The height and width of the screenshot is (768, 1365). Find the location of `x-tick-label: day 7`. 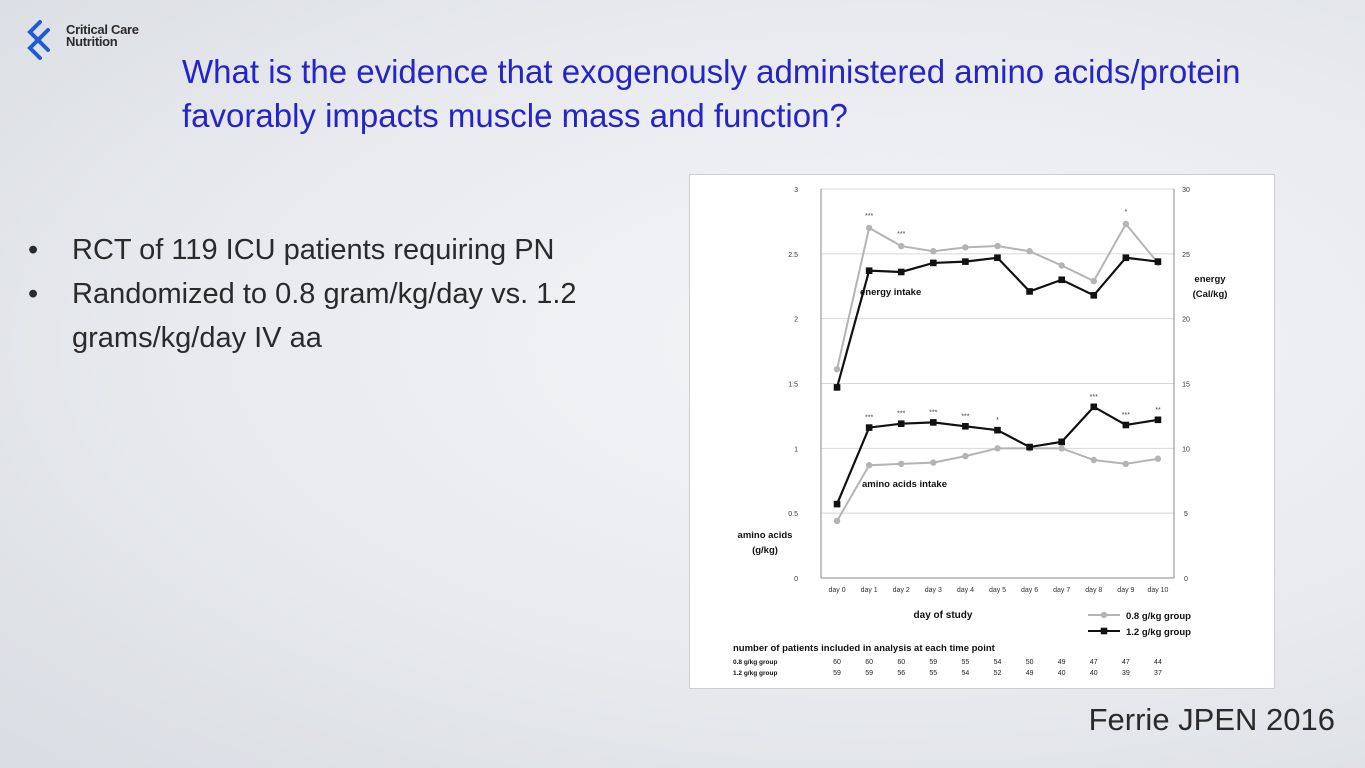

x-tick-label: day 7 is located at coordinates (1061, 590).